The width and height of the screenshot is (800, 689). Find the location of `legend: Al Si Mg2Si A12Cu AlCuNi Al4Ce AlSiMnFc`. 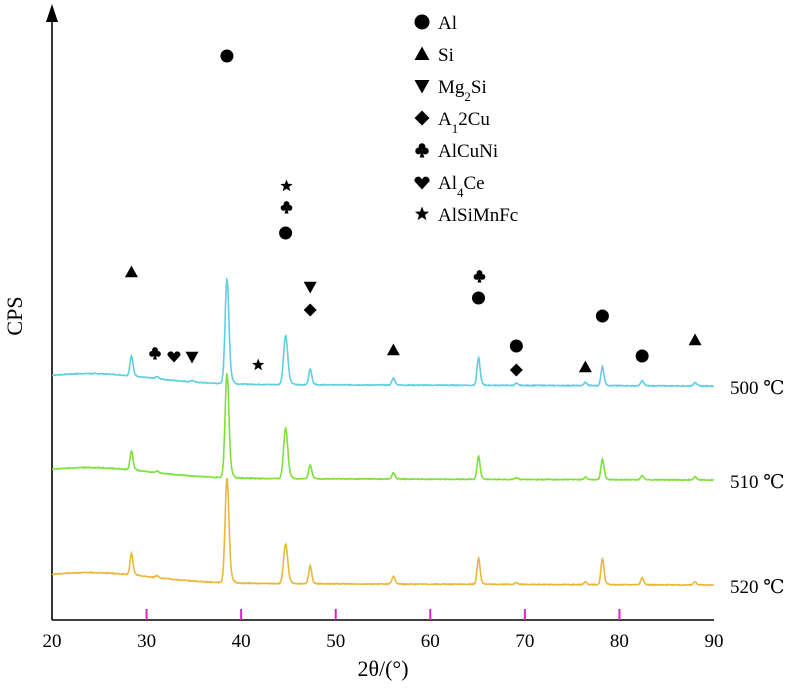

legend: Al Si Mg2Si A12Cu AlCuNi Al4Ce AlSiMnFc is located at coordinates (466, 119).